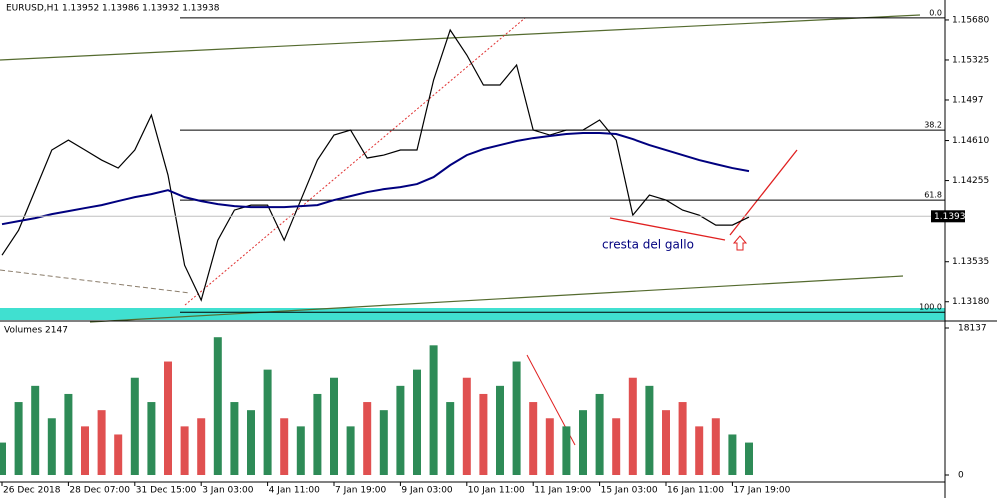 The height and width of the screenshot is (498, 997). What do you see at coordinates (695, 491) in the screenshot?
I see `x-tick-label: 16 Jan 11:00` at bounding box center [695, 491].